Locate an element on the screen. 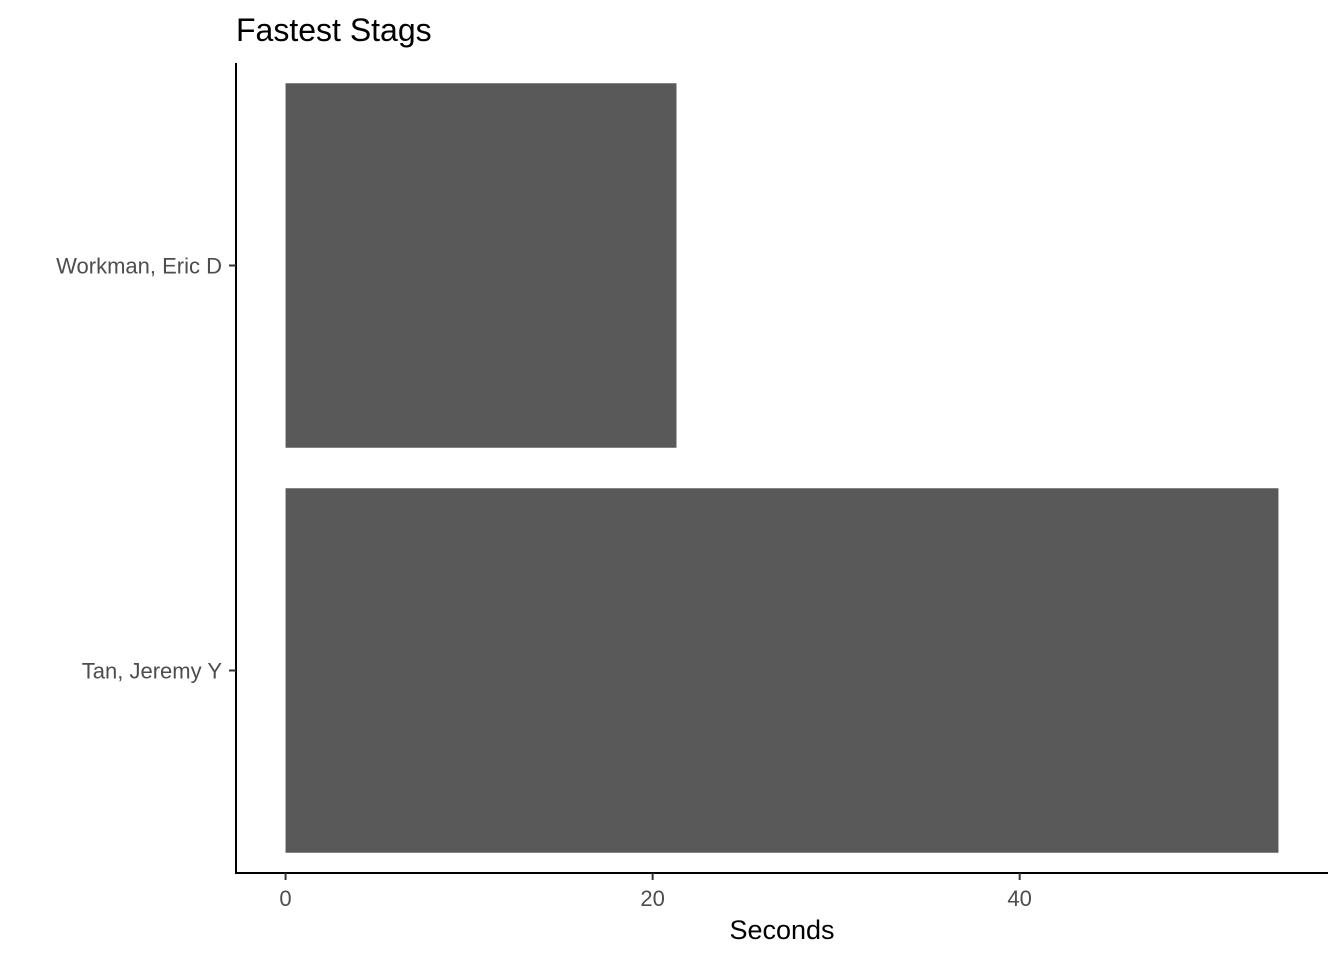 The height and width of the screenshot is (960, 1344). y-tick-label: Workman, Eric D is located at coordinates (139, 266).